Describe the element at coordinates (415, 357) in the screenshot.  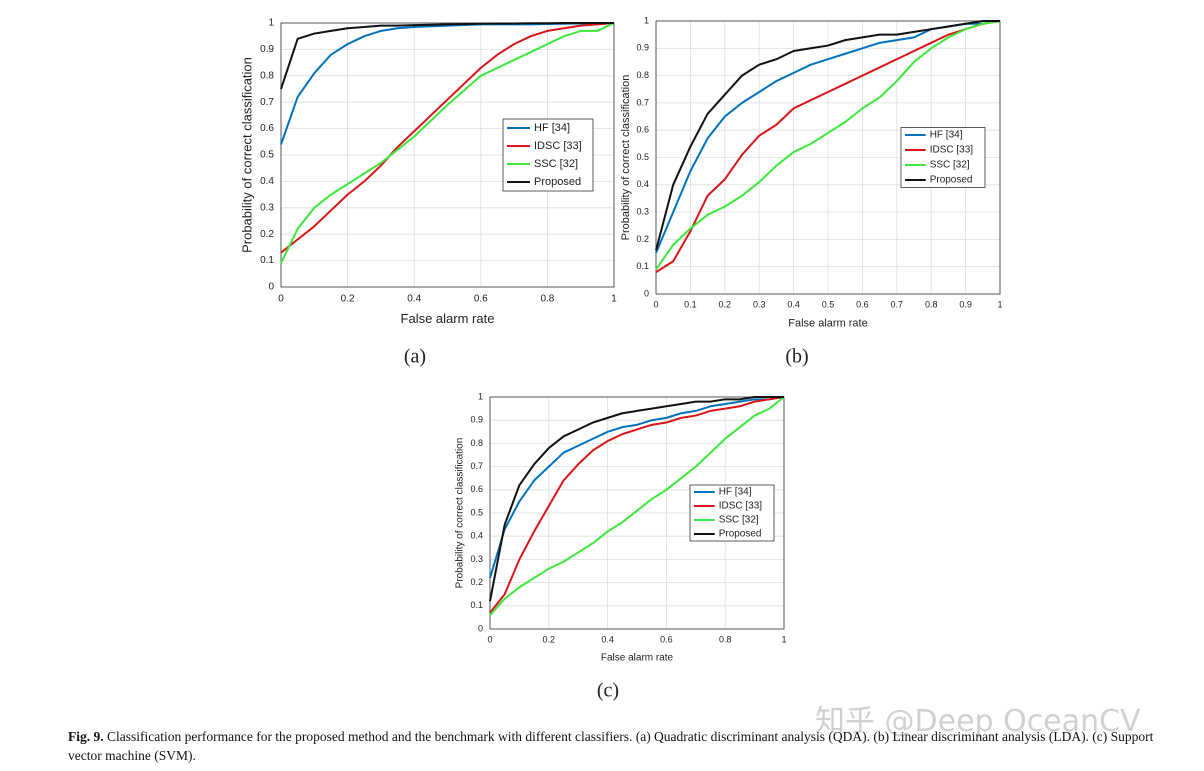
I see `panel-label: (a)` at that location.